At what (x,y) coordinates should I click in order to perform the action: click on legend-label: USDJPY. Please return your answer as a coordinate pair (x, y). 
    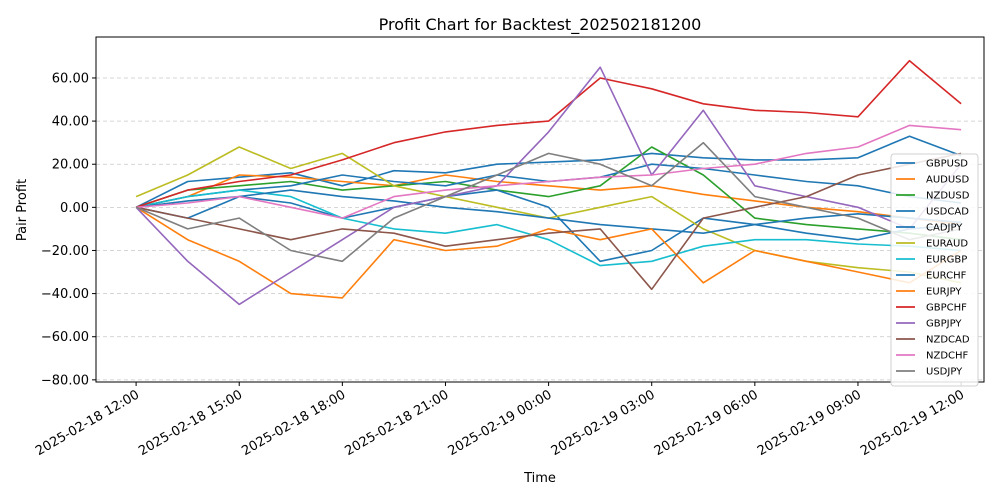
    Looking at the image, I should click on (944, 372).